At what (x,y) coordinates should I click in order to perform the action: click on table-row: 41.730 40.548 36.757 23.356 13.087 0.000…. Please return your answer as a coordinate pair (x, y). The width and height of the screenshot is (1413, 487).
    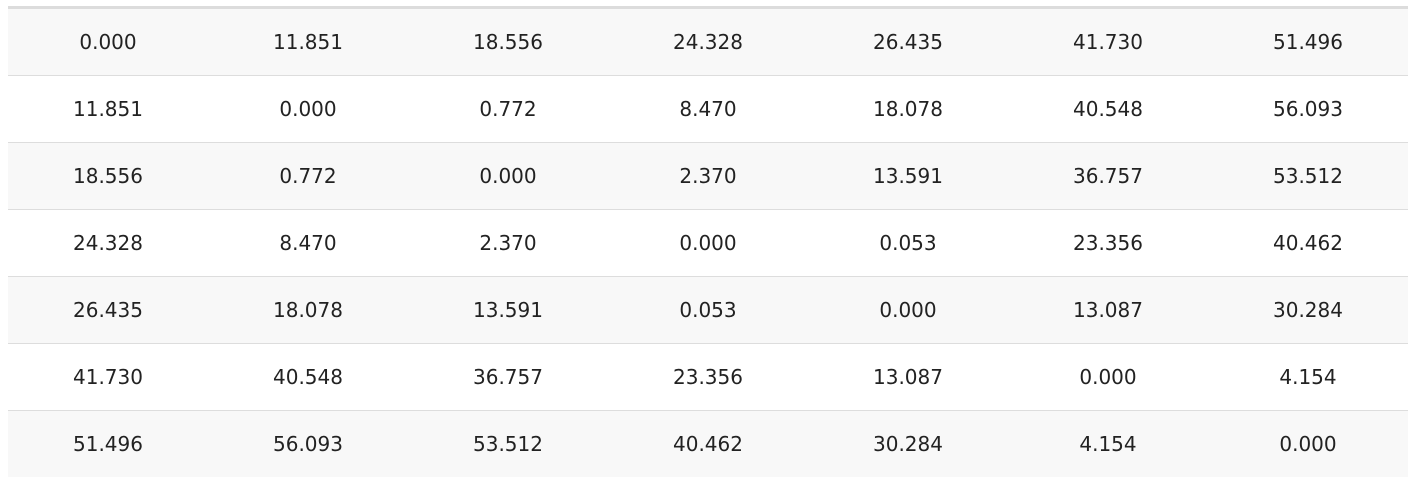
    Looking at the image, I should click on (708, 377).